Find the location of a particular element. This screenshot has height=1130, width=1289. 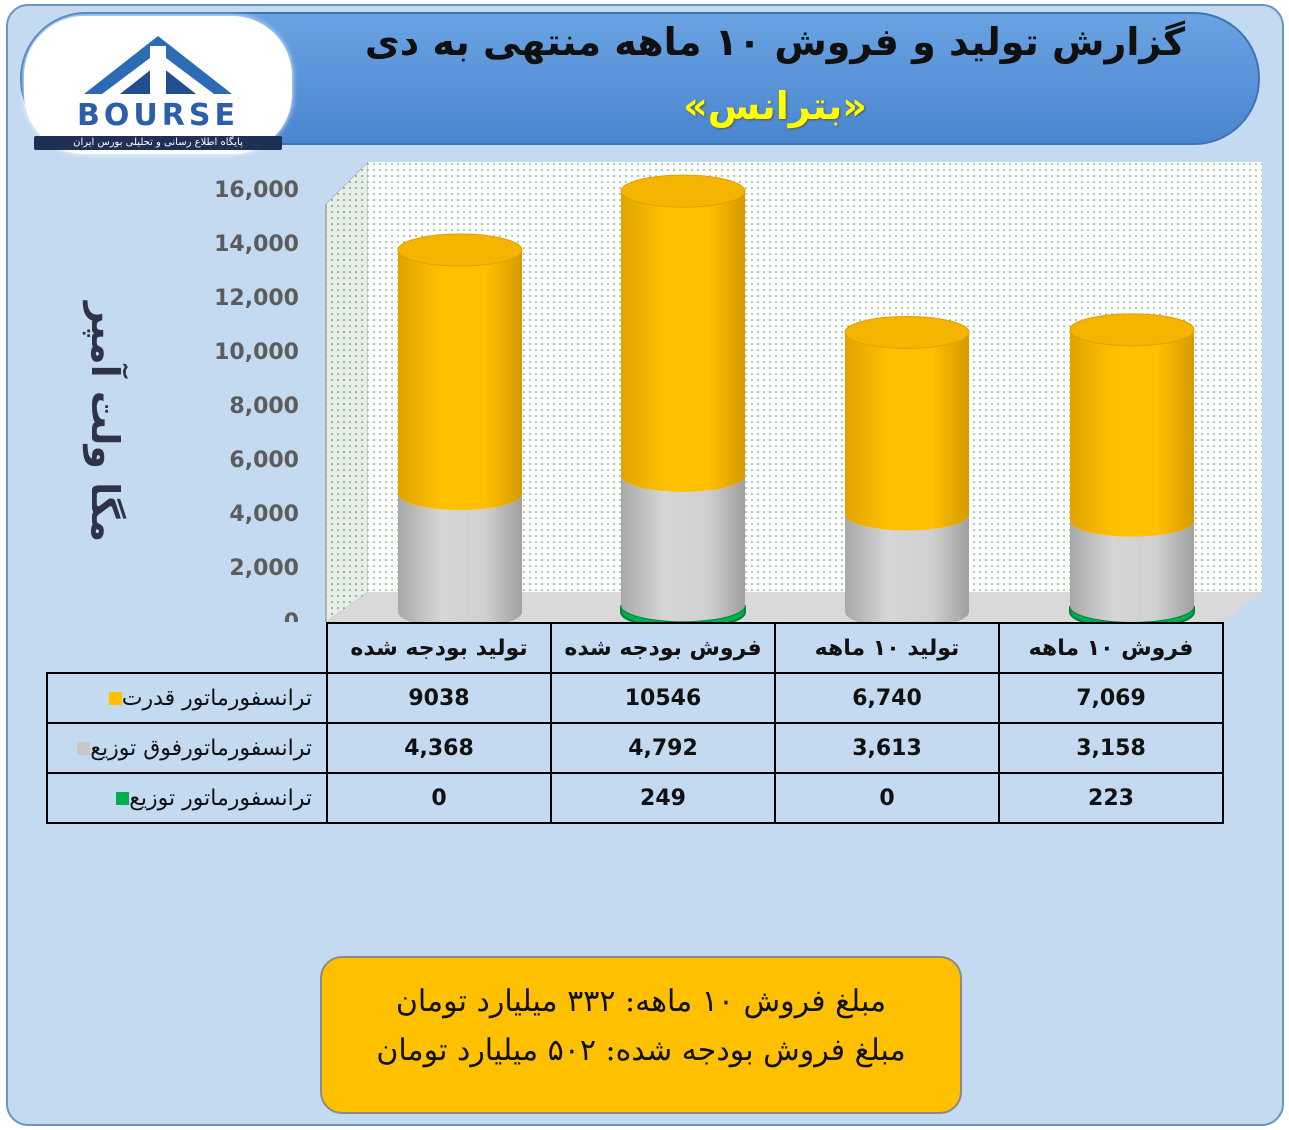

y-tick-label: 14,000 is located at coordinates (256, 244).